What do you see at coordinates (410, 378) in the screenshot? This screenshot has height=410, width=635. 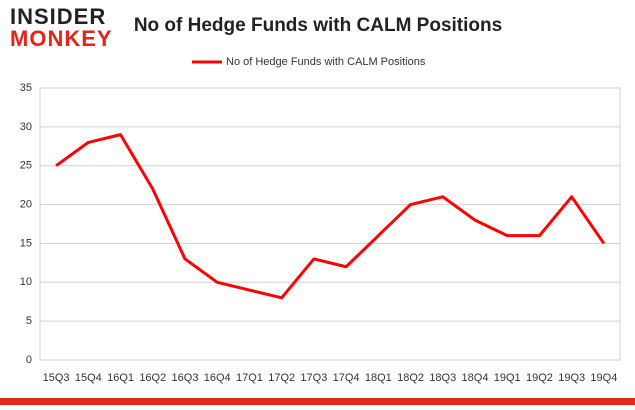 I see `x-tick-label: 18Q2` at bounding box center [410, 378].